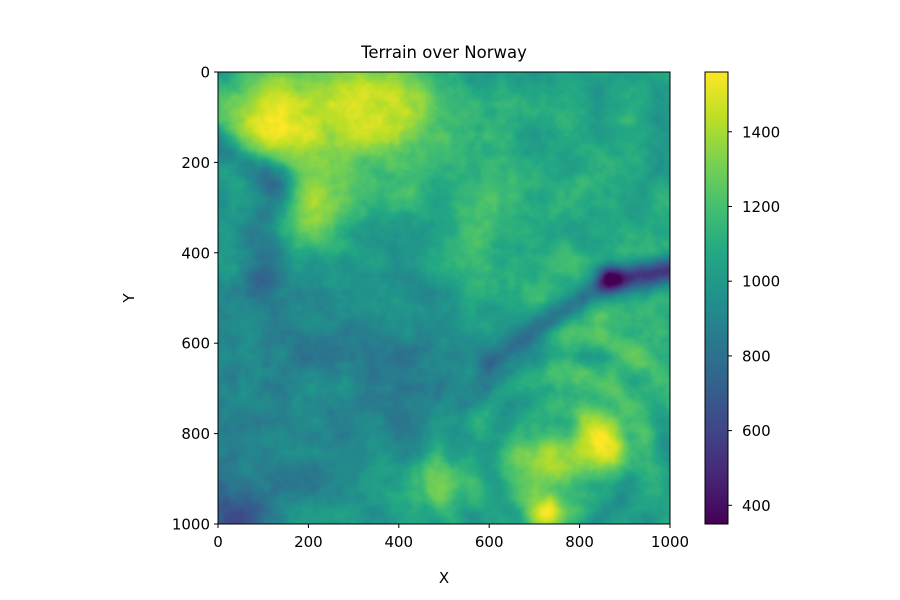 The image size is (900, 600). Describe the element at coordinates (195, 344) in the screenshot. I see `y-tick-label: 600` at that location.